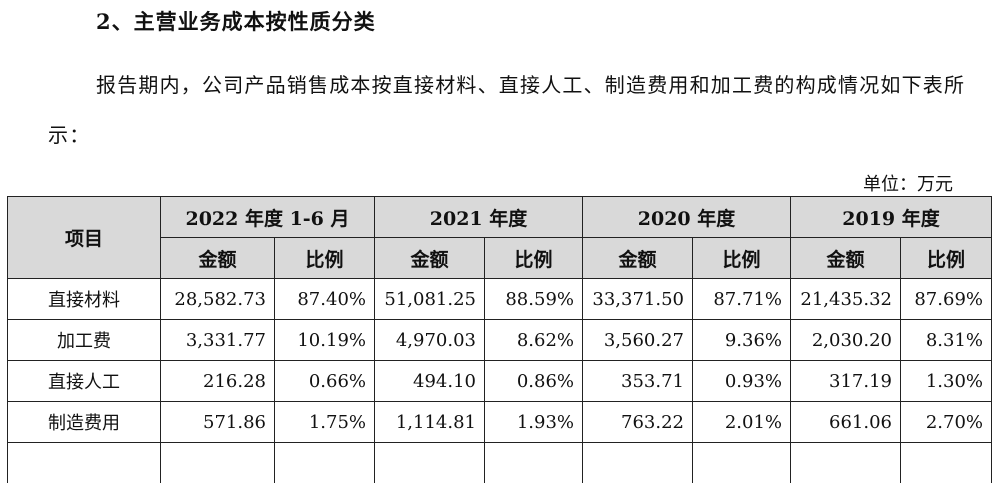  I want to click on table-cell: 87.69%, so click(946, 299).